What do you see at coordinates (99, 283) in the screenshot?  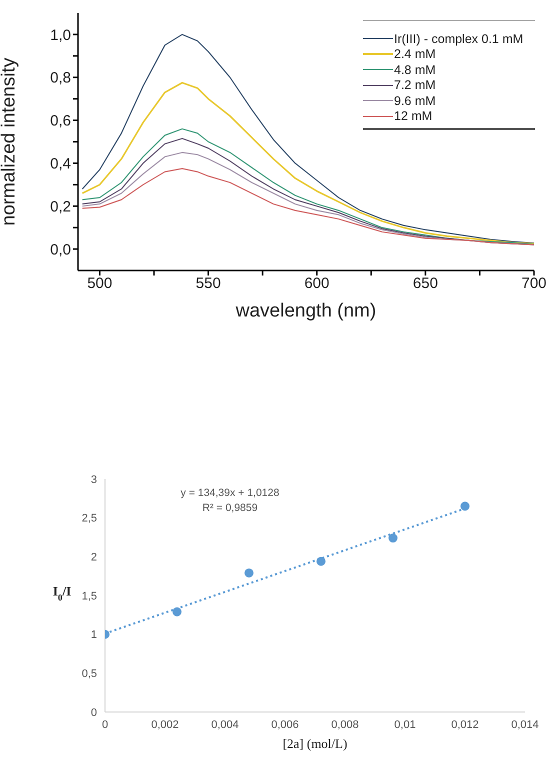 I see `x-tick-label: 500` at bounding box center [99, 283].